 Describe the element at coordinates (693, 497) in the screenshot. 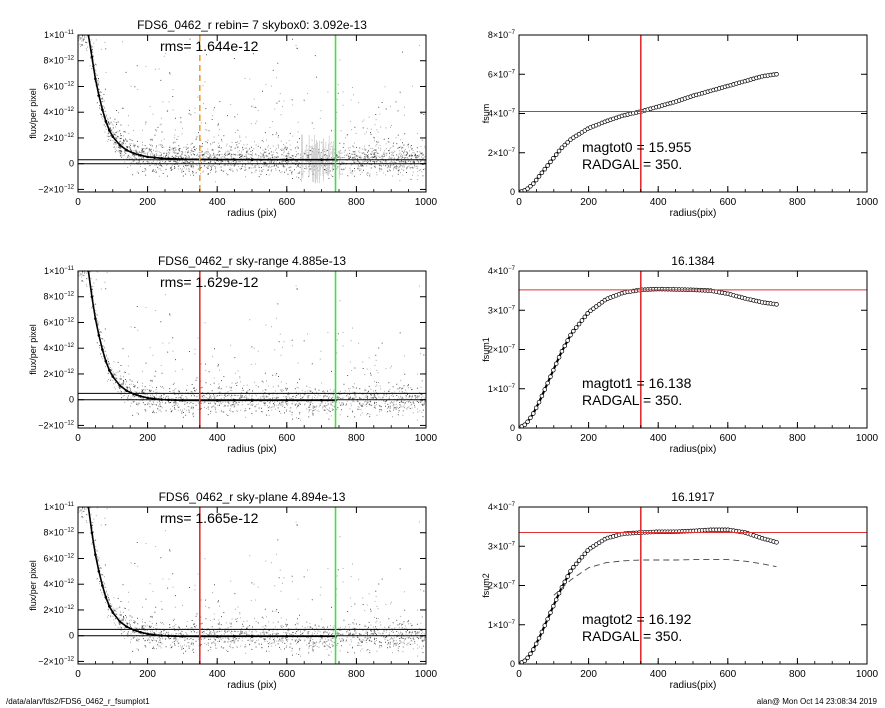

I see `chart-title: 16.1917` at that location.